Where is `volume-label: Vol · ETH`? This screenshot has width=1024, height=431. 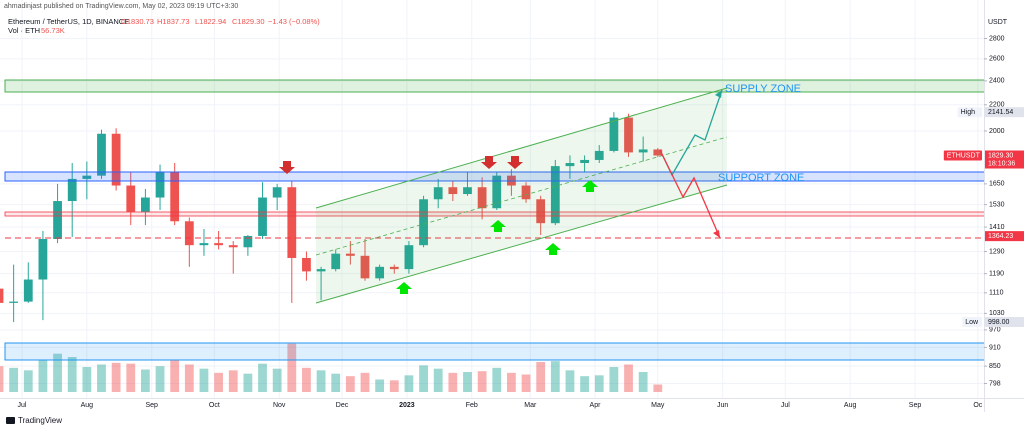
volume-label: Vol · ETH is located at coordinates (24, 30).